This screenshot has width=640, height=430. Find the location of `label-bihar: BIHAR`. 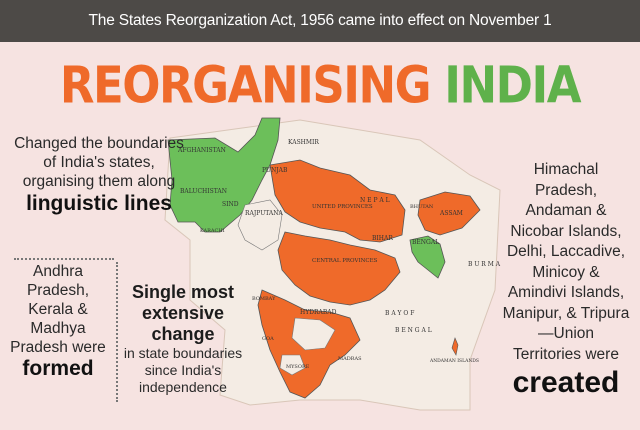

label-bihar: BIHAR is located at coordinates (382, 238).